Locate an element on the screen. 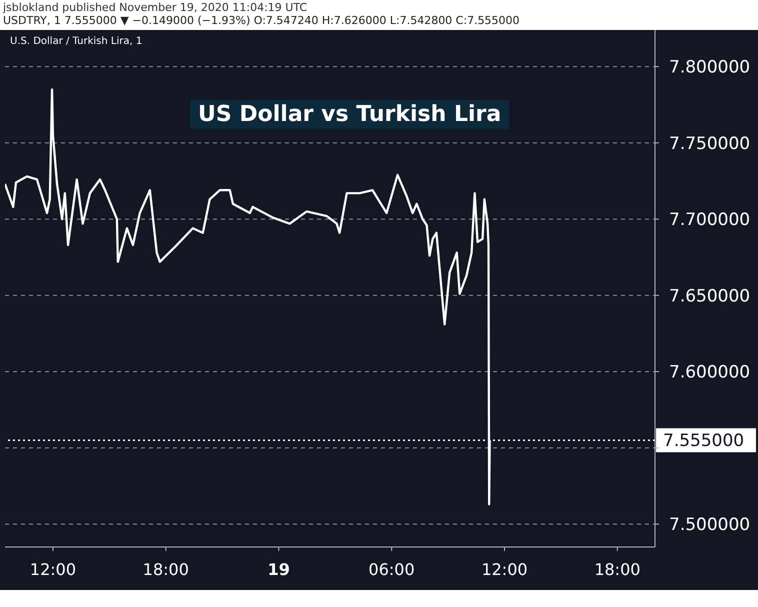 Image resolution: width=758 pixels, height=607 pixels. y-tick-label: 7.600000 is located at coordinates (709, 372).